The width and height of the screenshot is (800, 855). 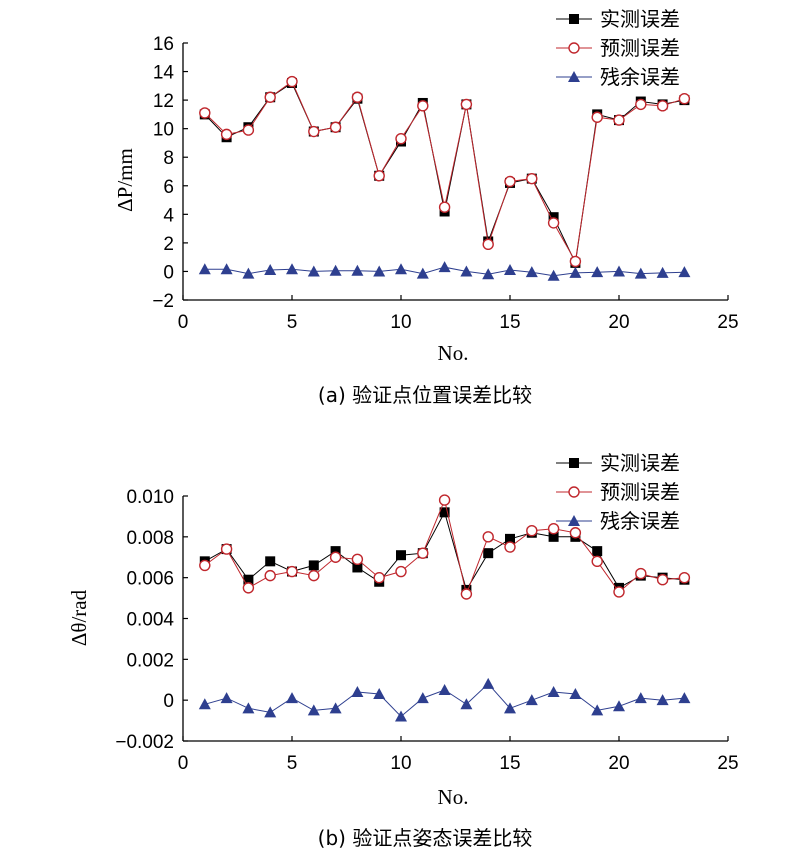 I want to click on y-tick-label: 16, so click(x=163, y=44).